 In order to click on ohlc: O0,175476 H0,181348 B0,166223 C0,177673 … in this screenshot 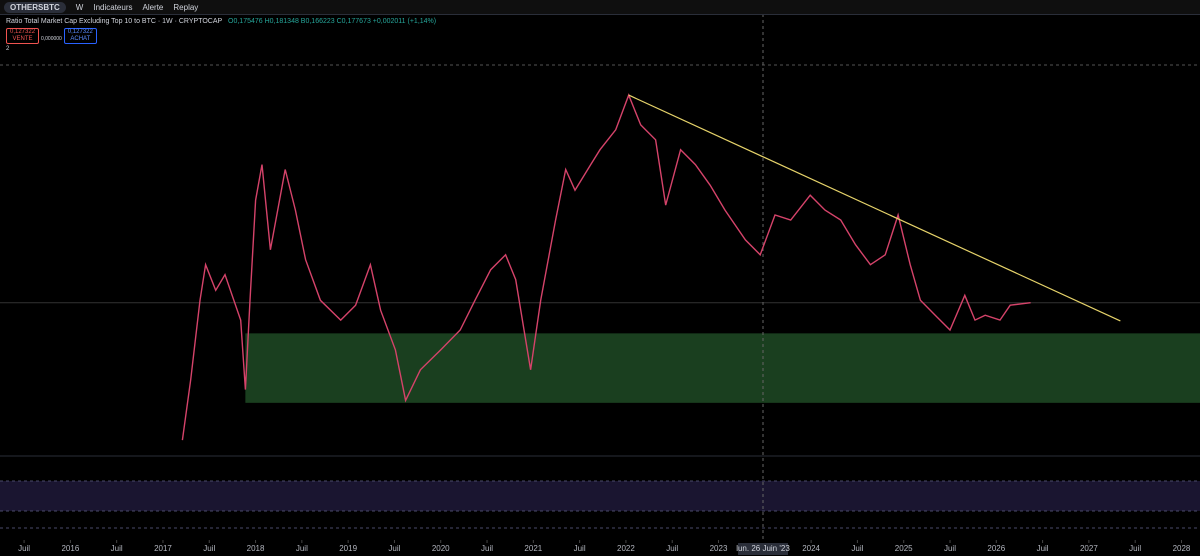, I will do `click(332, 21)`.